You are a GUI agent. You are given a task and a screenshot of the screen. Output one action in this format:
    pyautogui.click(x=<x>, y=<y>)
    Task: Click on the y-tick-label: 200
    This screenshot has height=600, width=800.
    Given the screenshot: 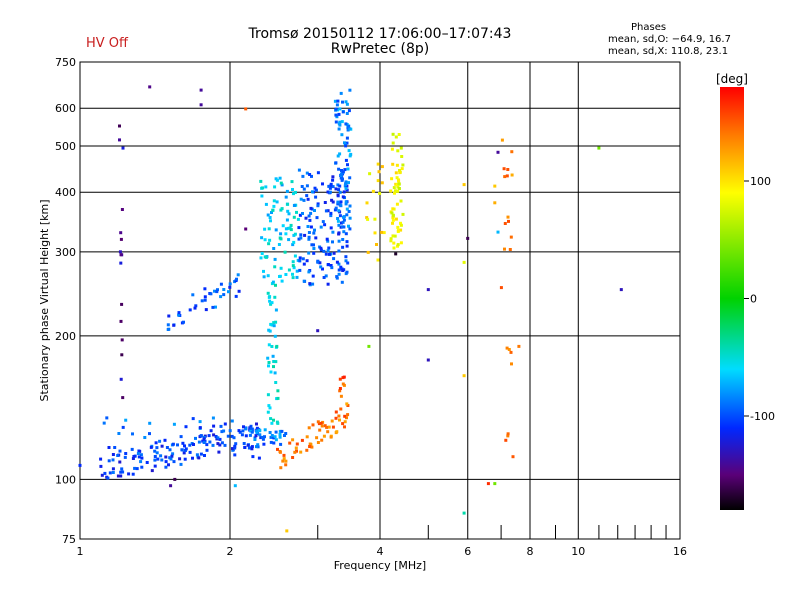 What is the action you would take?
    pyautogui.click(x=65, y=336)
    